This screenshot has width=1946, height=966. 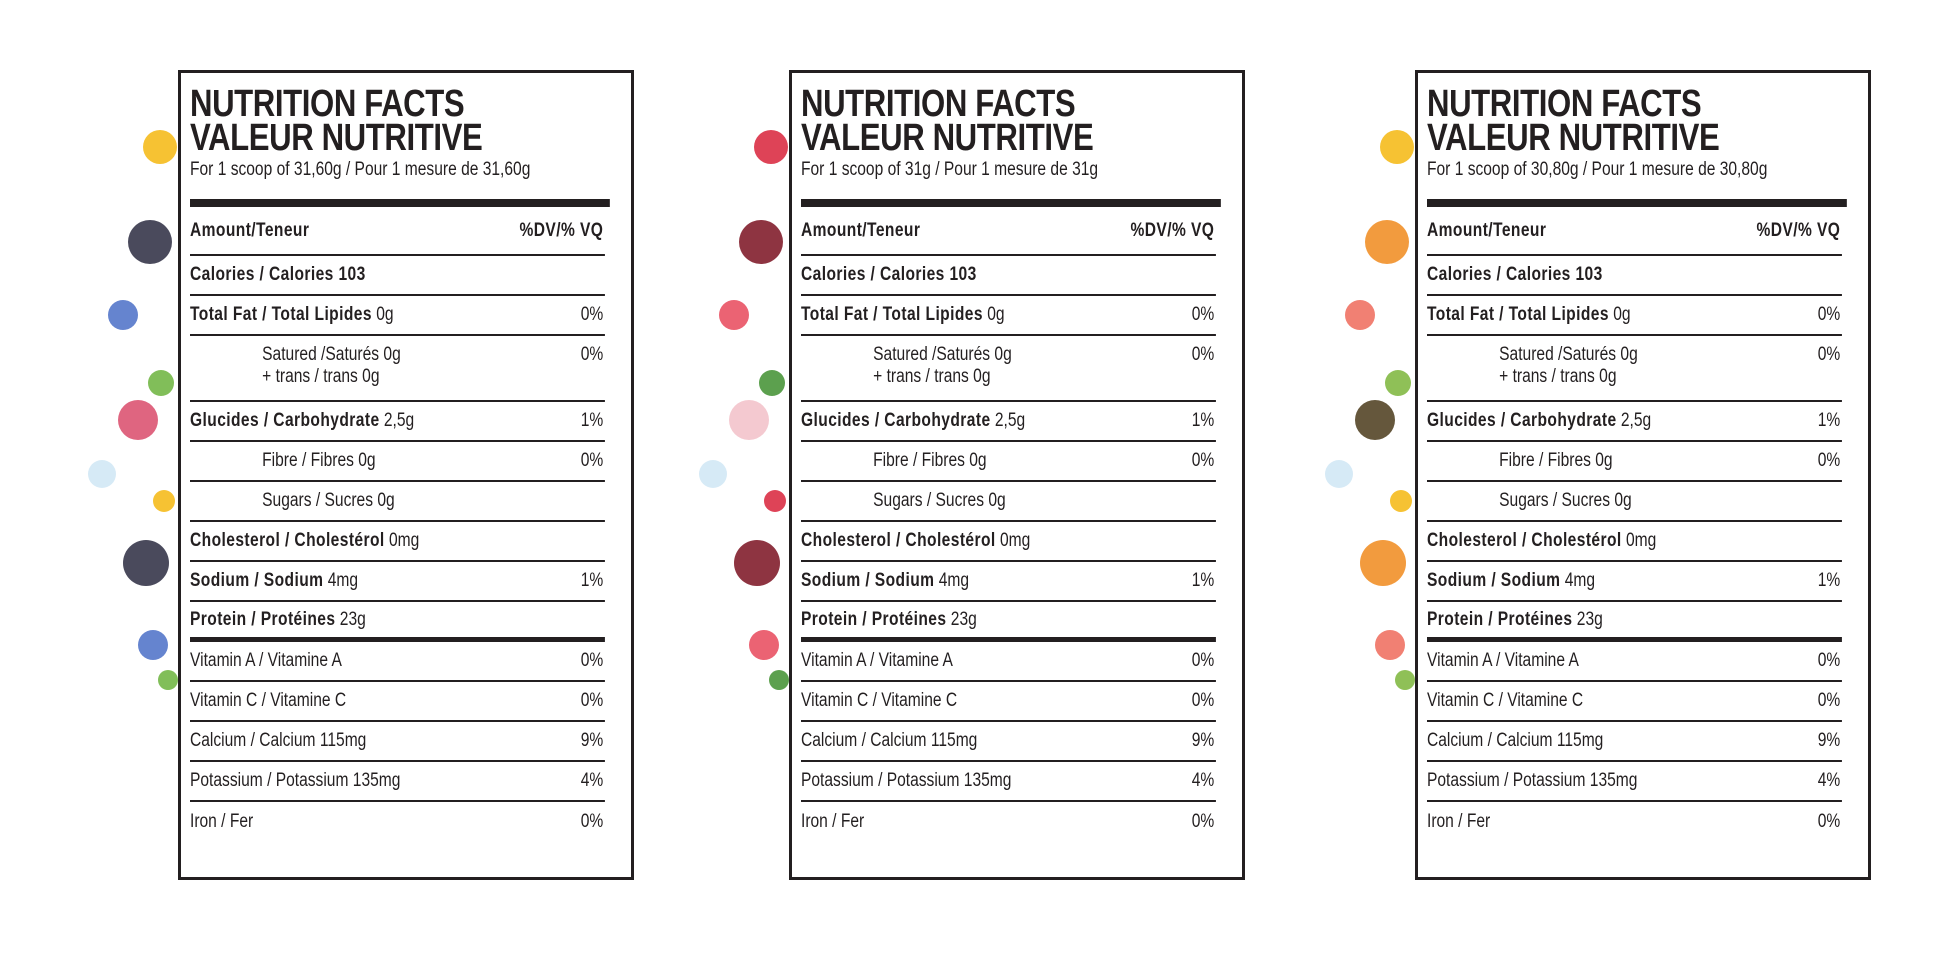 I want to click on nutrient-name: Sodium / Sodium 4mg, so click(x=1511, y=581).